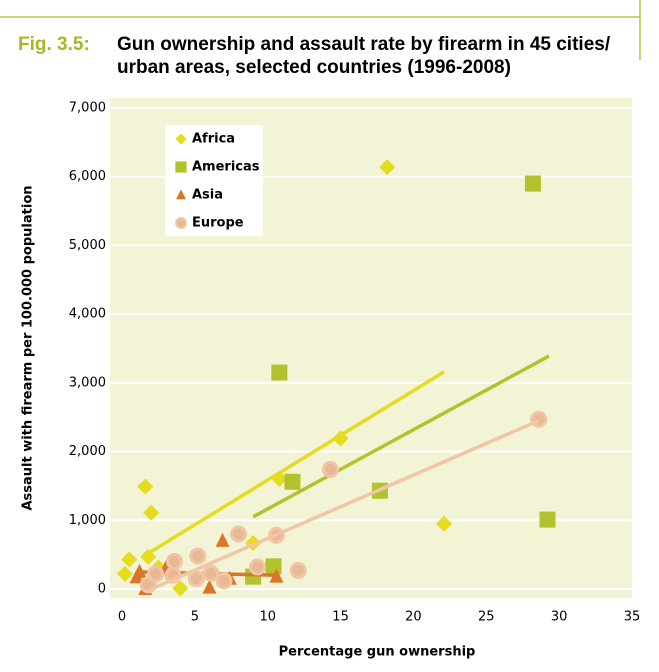  I want to click on y-tick-label: 2,000, so click(87, 451).